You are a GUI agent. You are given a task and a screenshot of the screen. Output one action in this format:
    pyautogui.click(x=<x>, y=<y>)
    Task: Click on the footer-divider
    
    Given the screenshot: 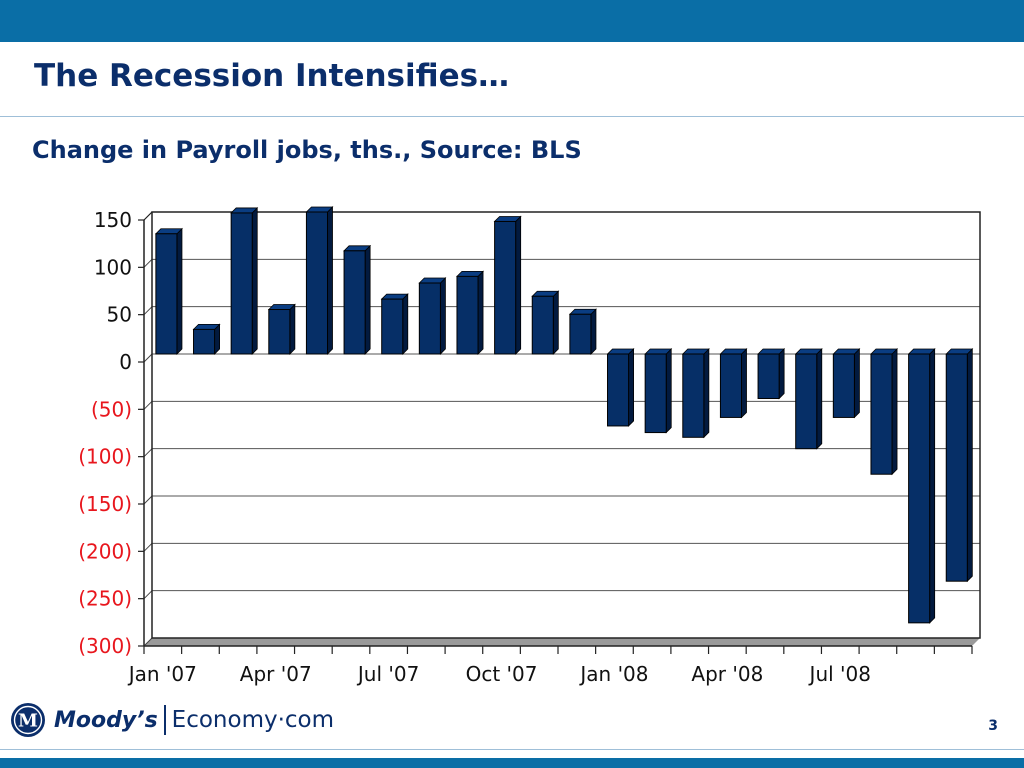 What is the action you would take?
    pyautogui.click(x=512, y=749)
    